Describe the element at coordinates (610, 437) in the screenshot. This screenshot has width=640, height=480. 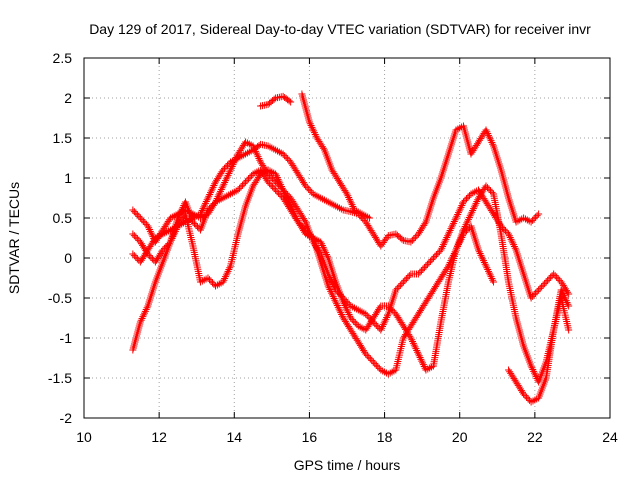
I see `x-tick-label: 24` at that location.